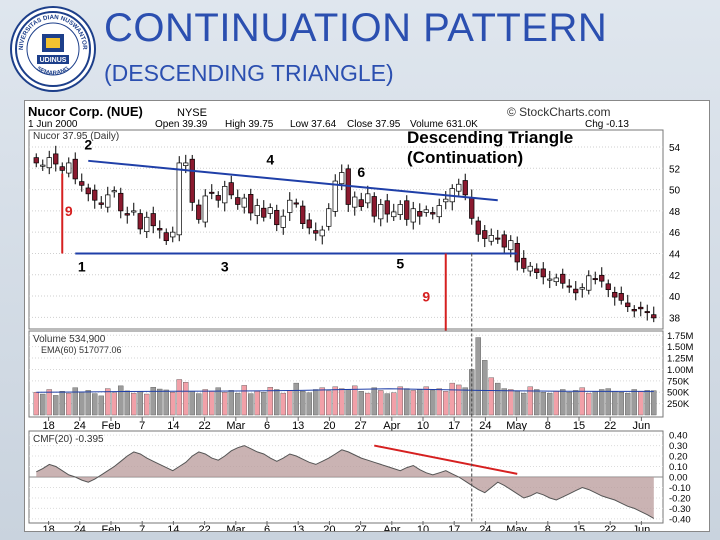 This screenshot has height=540, width=720. What do you see at coordinates (610, 426) in the screenshot?
I see `x-tick-label: 22` at bounding box center [610, 426].